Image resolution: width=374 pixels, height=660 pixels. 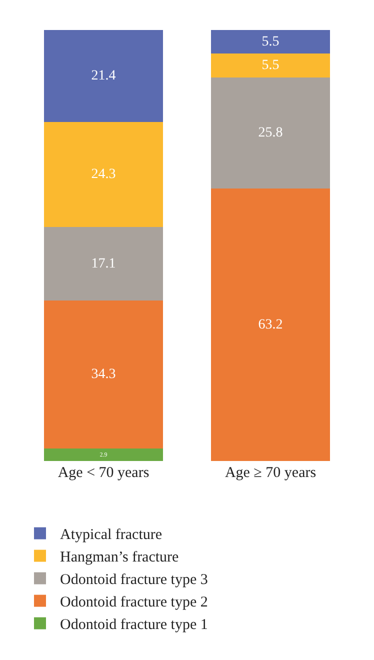 I want to click on data-label: 24.3, so click(x=103, y=174).